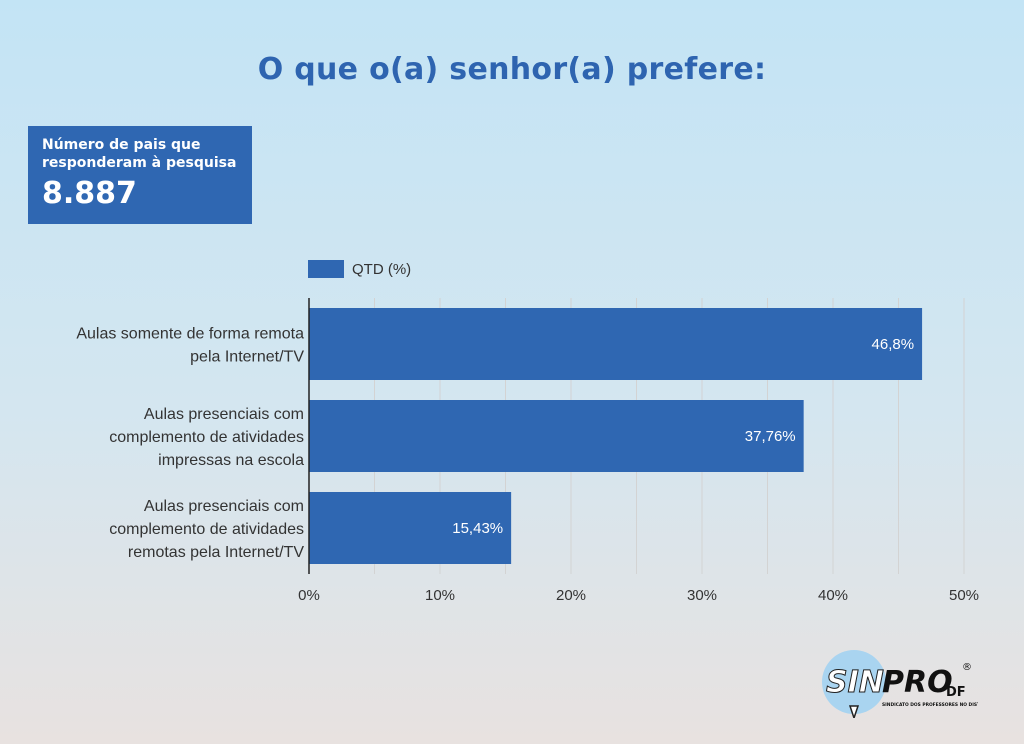  Describe the element at coordinates (512, 69) in the screenshot. I see `chart-title: O que o(a) senhor(a) prefere:` at that location.